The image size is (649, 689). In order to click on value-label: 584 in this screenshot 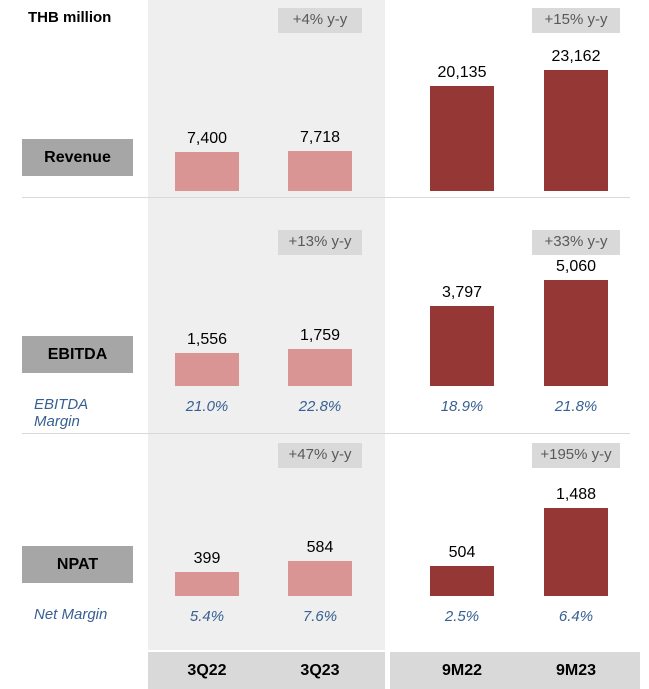, I will do `click(320, 548)`.